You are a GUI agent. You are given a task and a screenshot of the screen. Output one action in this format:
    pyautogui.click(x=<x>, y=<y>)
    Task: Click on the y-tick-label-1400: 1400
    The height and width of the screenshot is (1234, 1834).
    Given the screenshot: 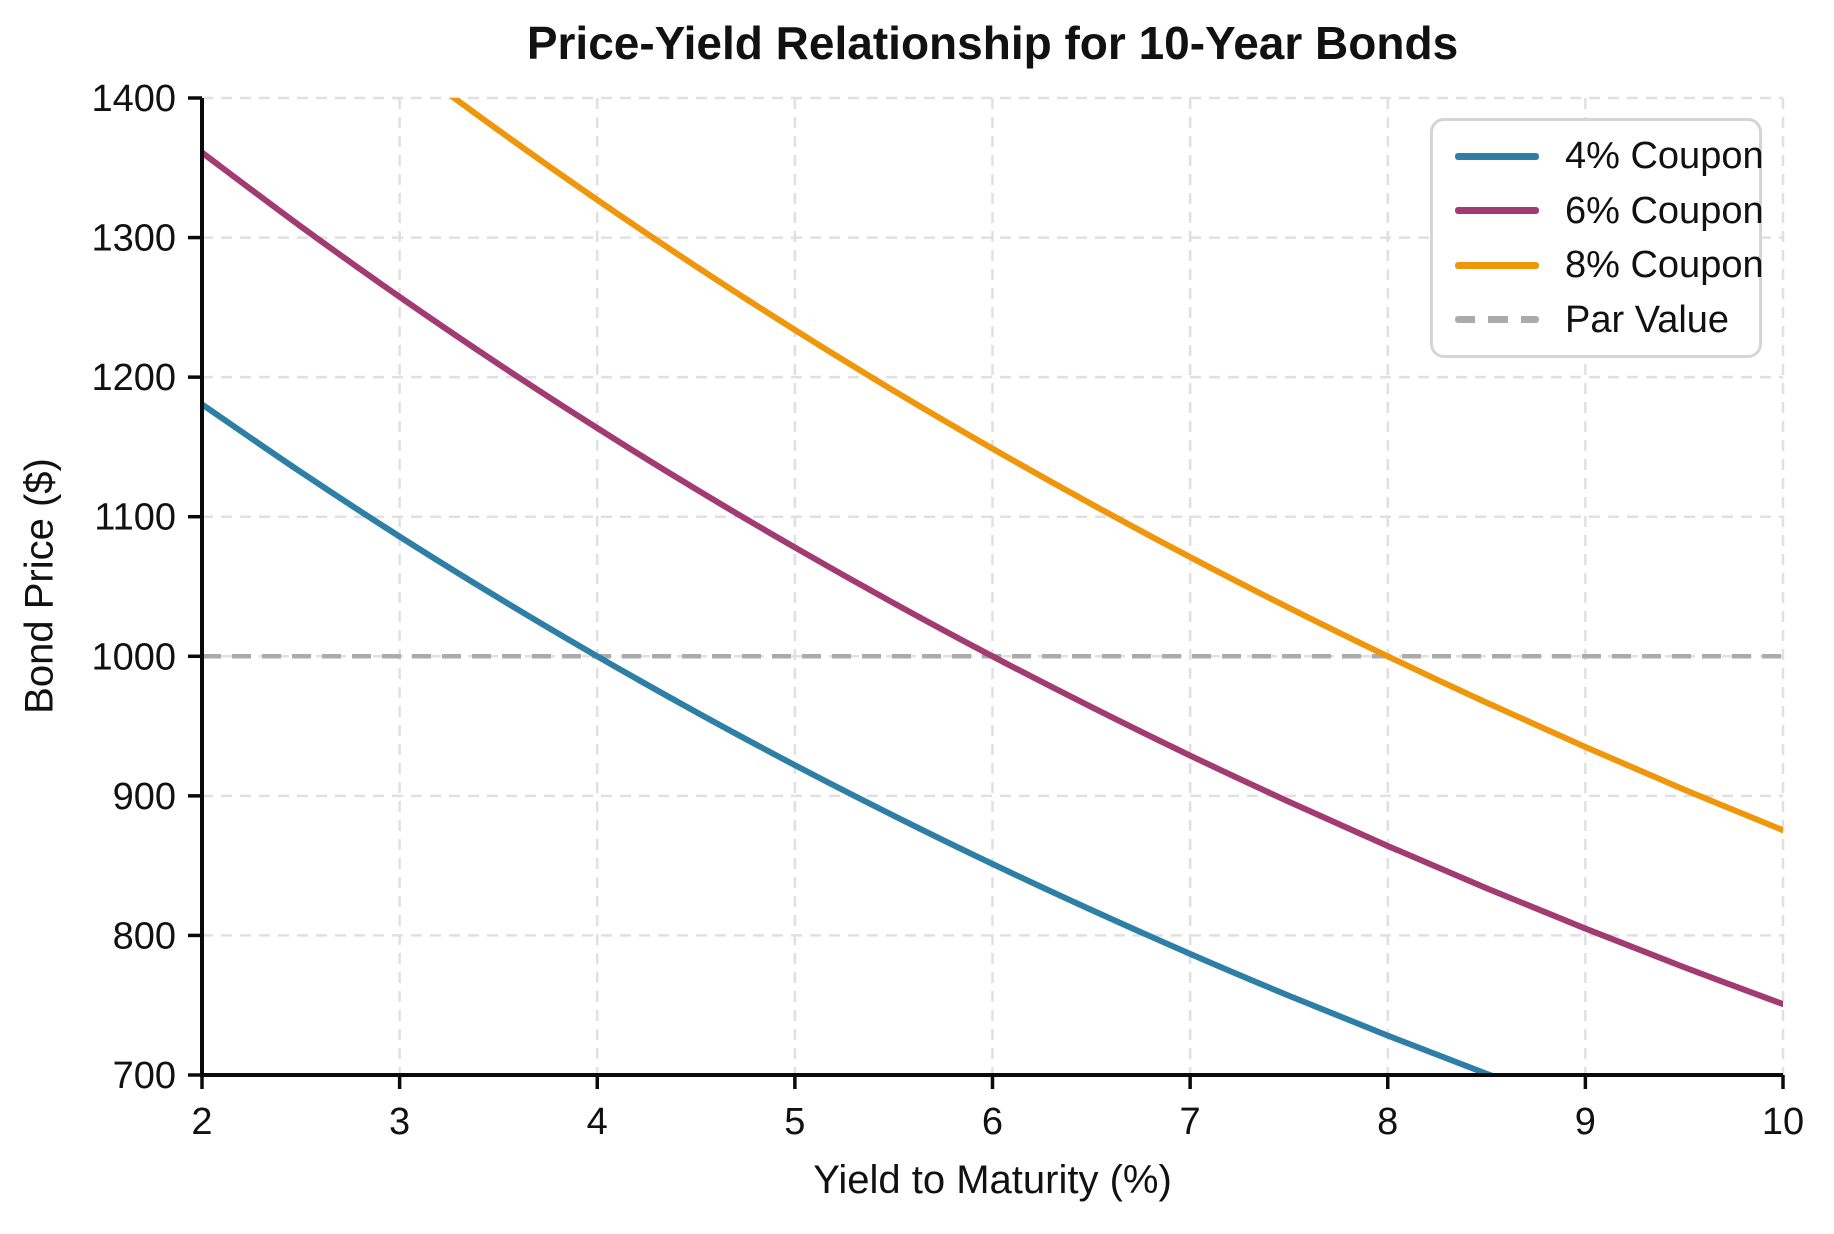 What is the action you would take?
    pyautogui.click(x=133, y=99)
    